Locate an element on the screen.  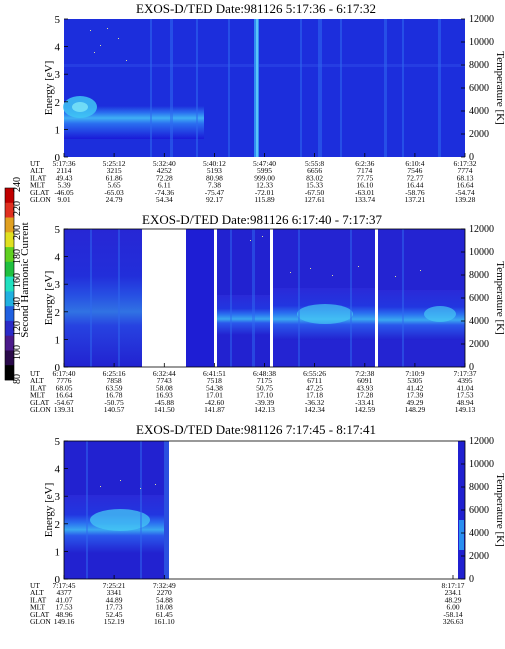
table-cell: -65.03 is located at coordinates (114, 192).